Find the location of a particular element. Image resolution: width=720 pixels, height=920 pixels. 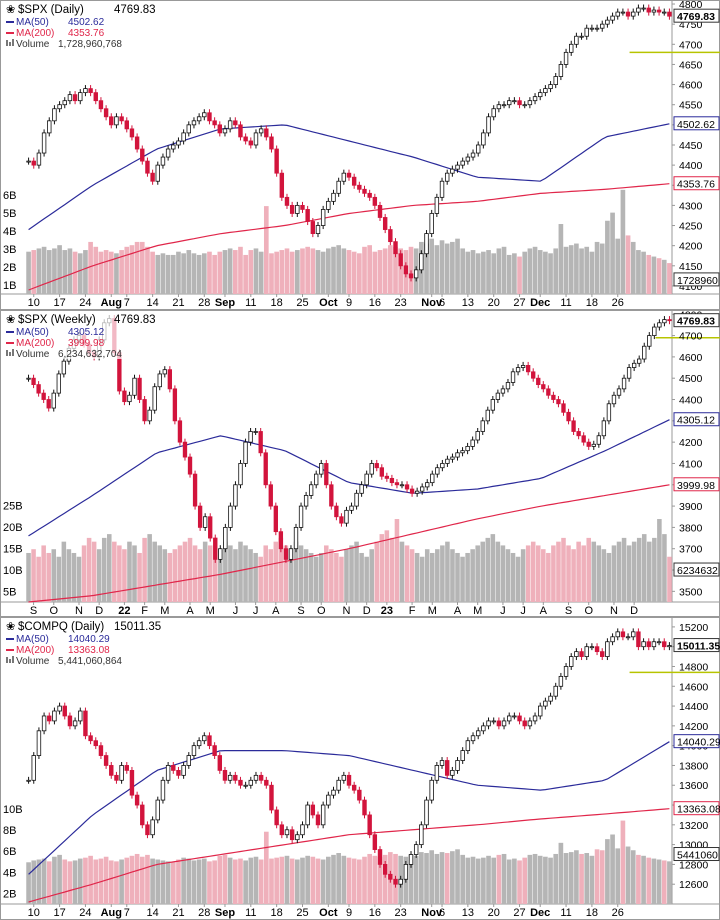

date-tick-label: 18 is located at coordinates (592, 913).